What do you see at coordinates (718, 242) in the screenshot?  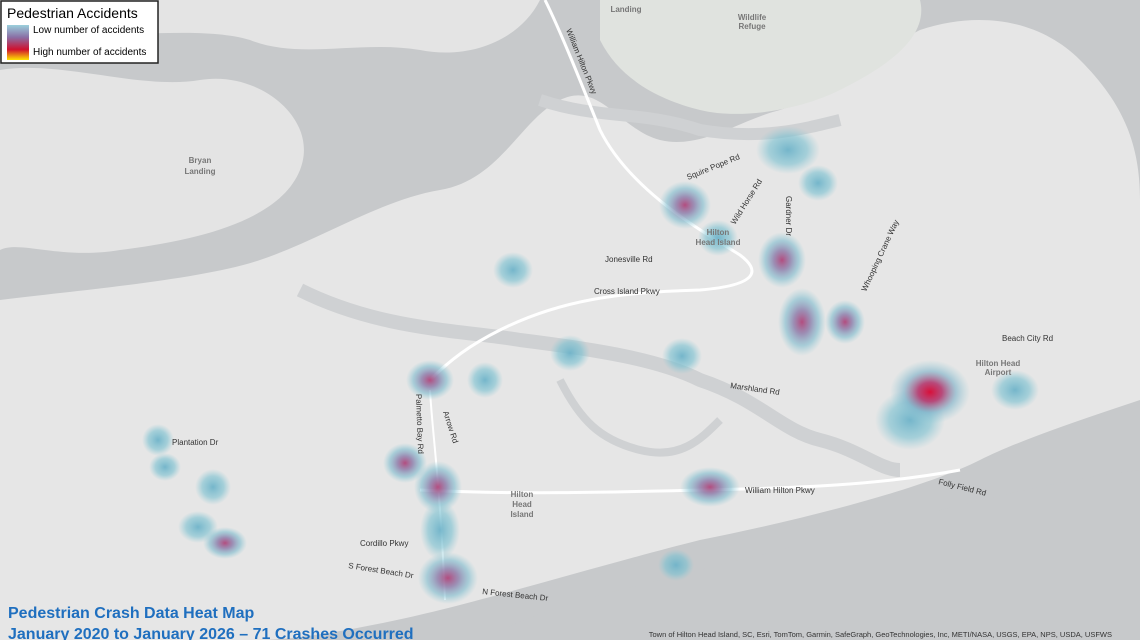 I see `place-label: Head Island` at bounding box center [718, 242].